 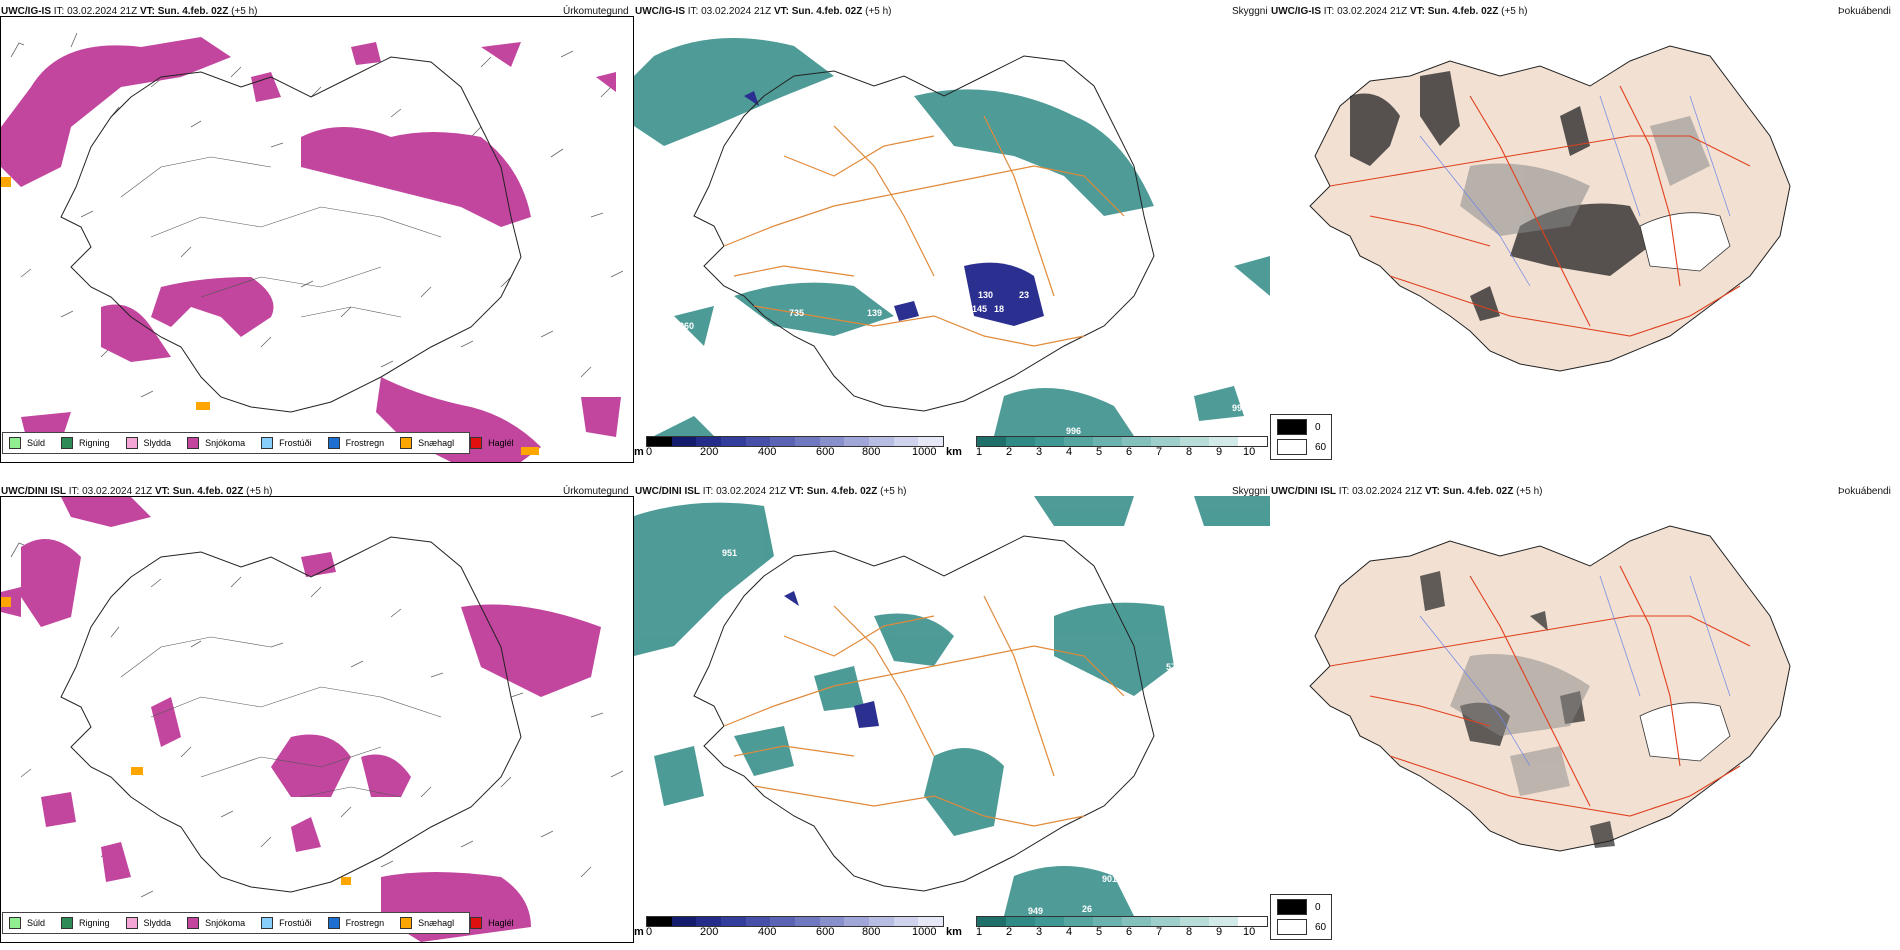 What do you see at coordinates (596, 11) in the screenshot?
I see `row1-precip-type-label: Úrkomutegund` at bounding box center [596, 11].